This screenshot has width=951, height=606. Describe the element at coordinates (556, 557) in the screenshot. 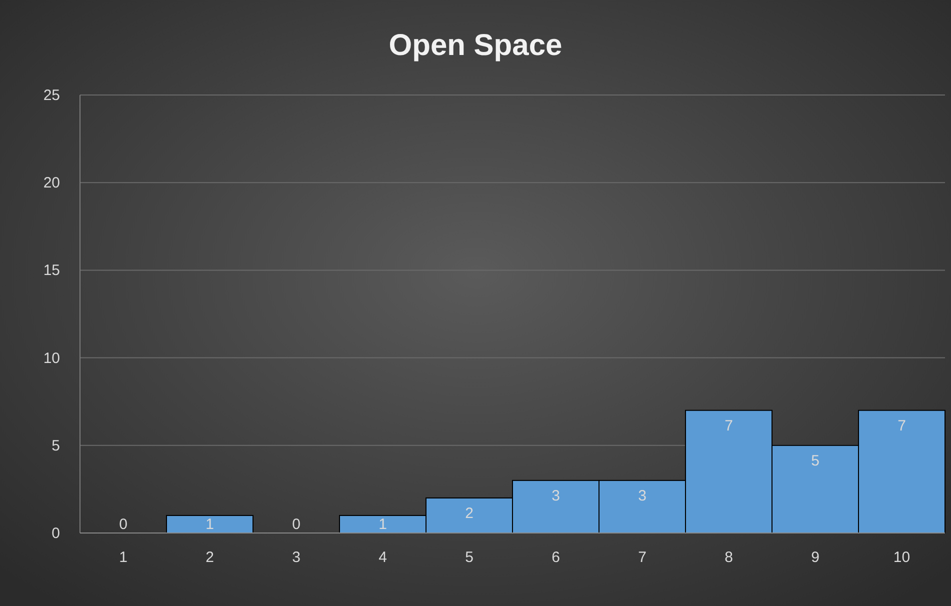

I see `x-tick-label: 6` at that location.